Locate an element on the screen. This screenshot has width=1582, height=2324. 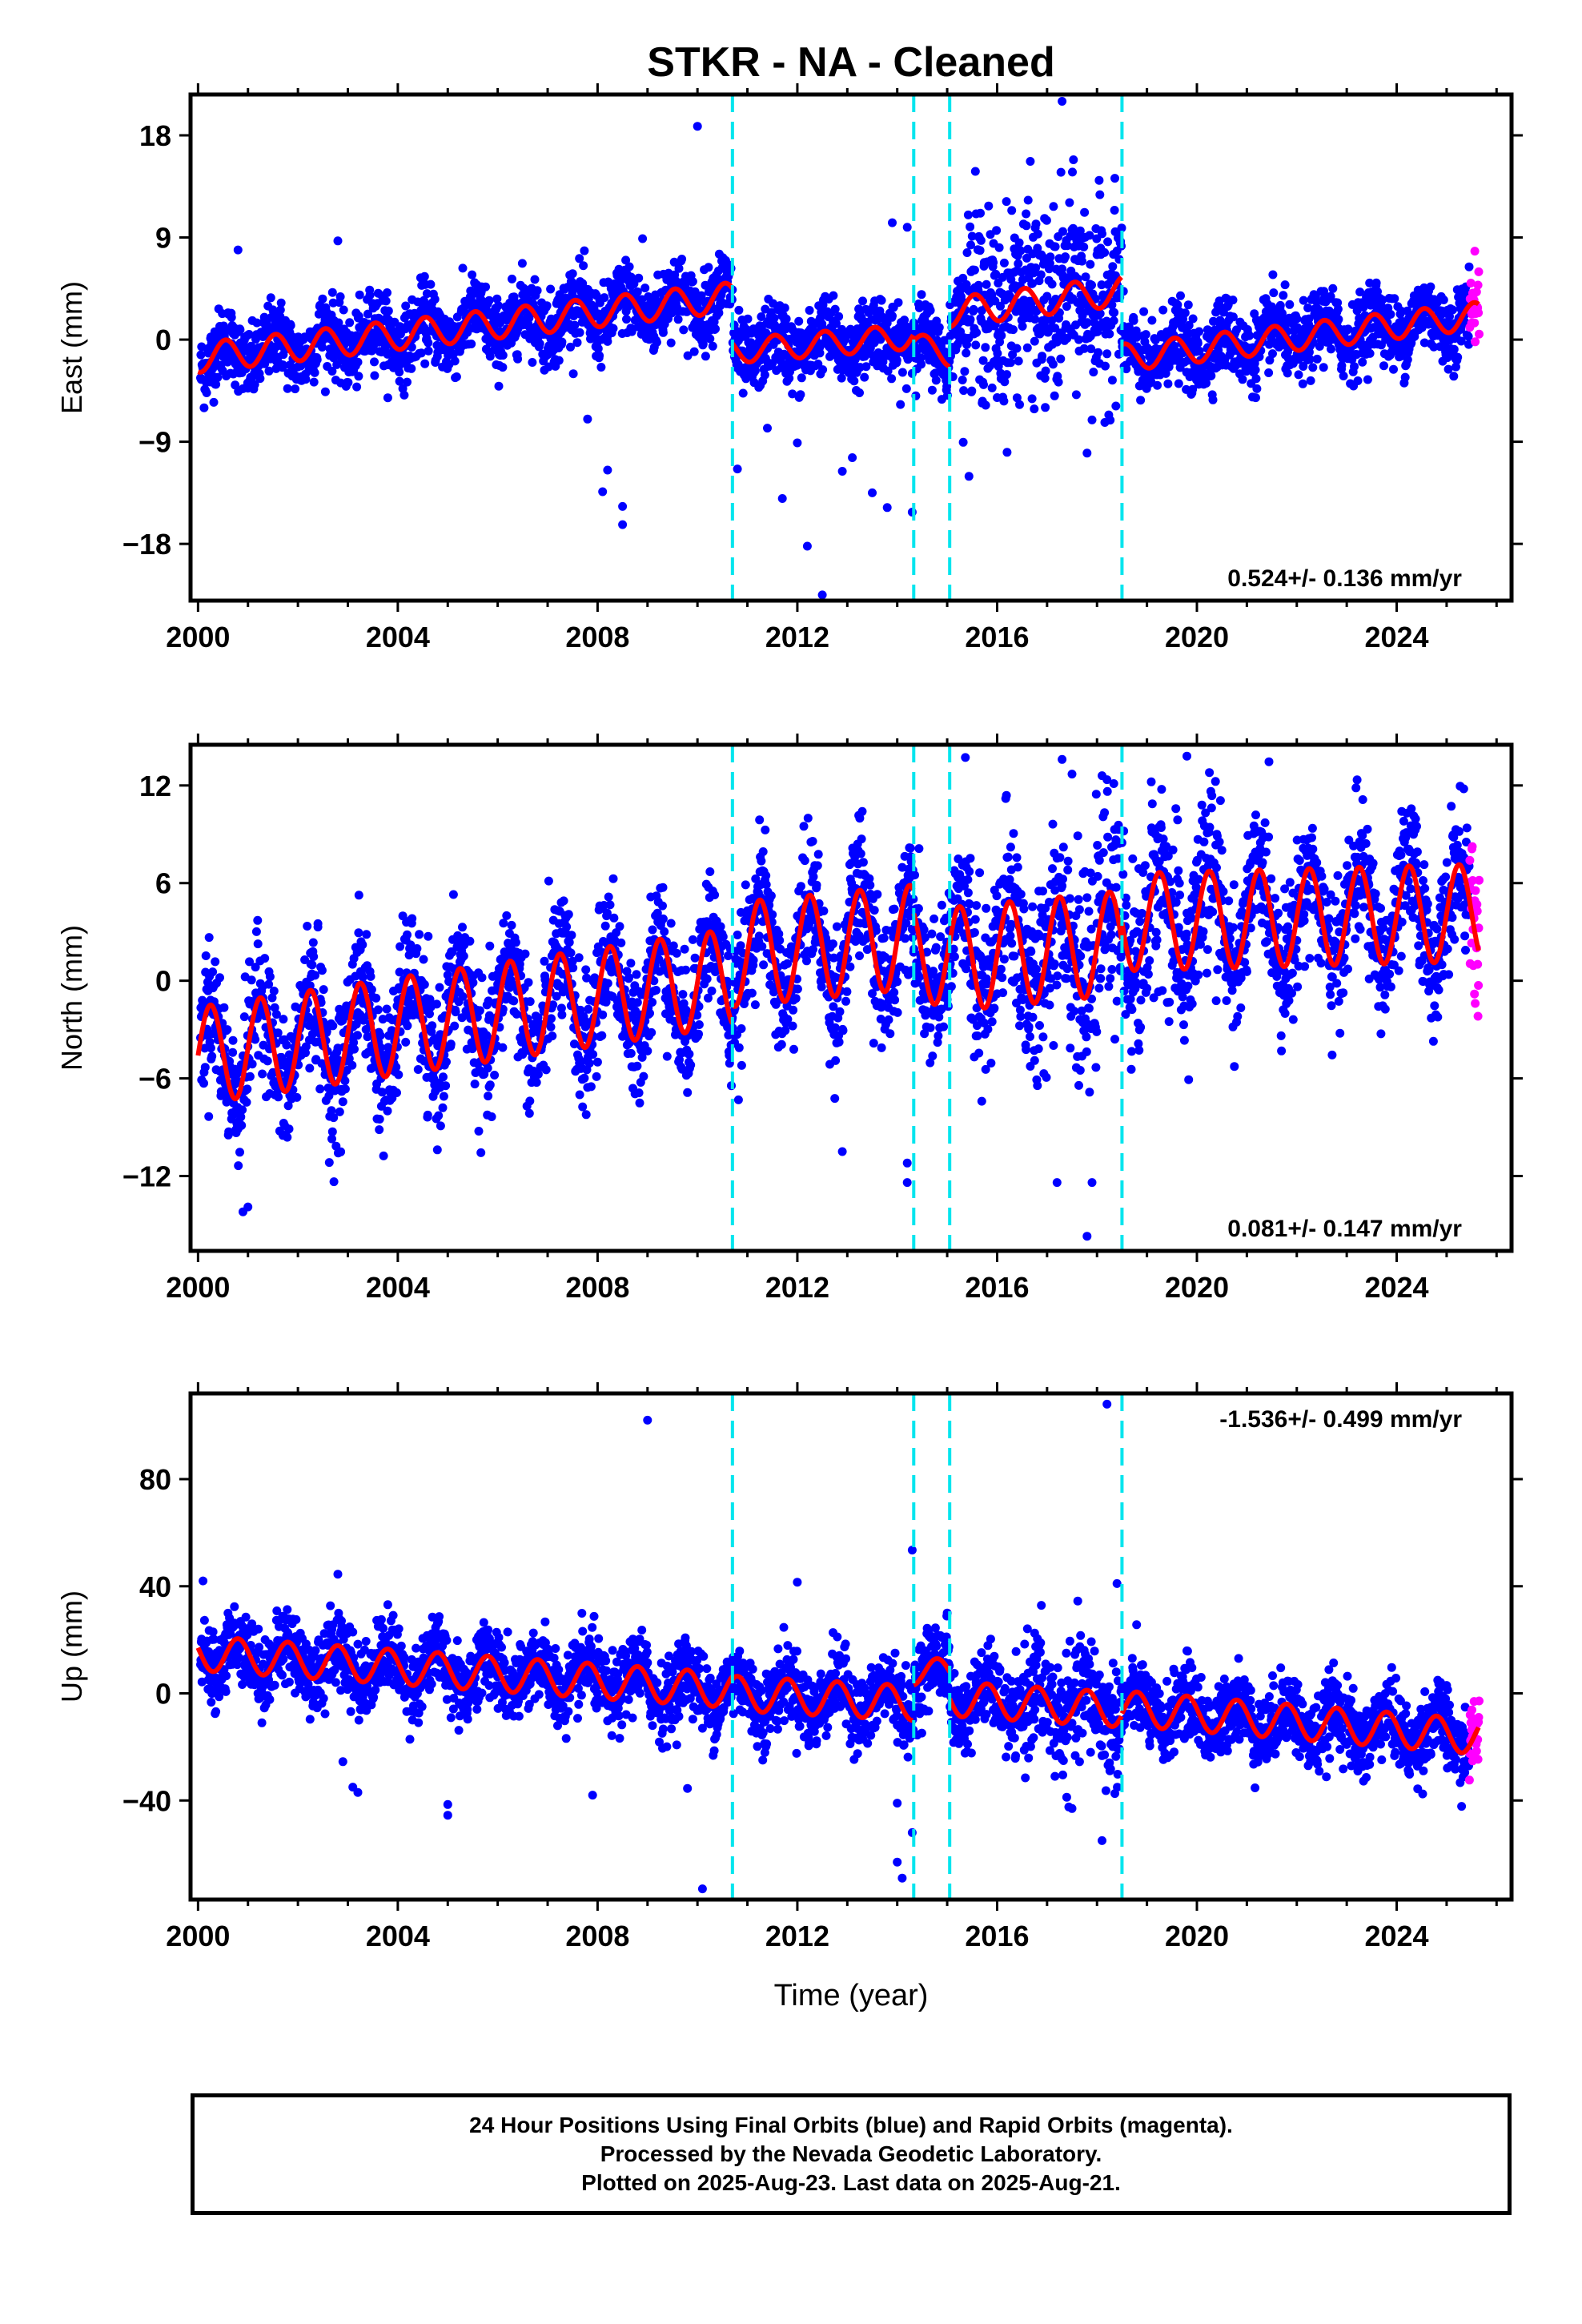
y-tick-label: 18 is located at coordinates (155, 135).